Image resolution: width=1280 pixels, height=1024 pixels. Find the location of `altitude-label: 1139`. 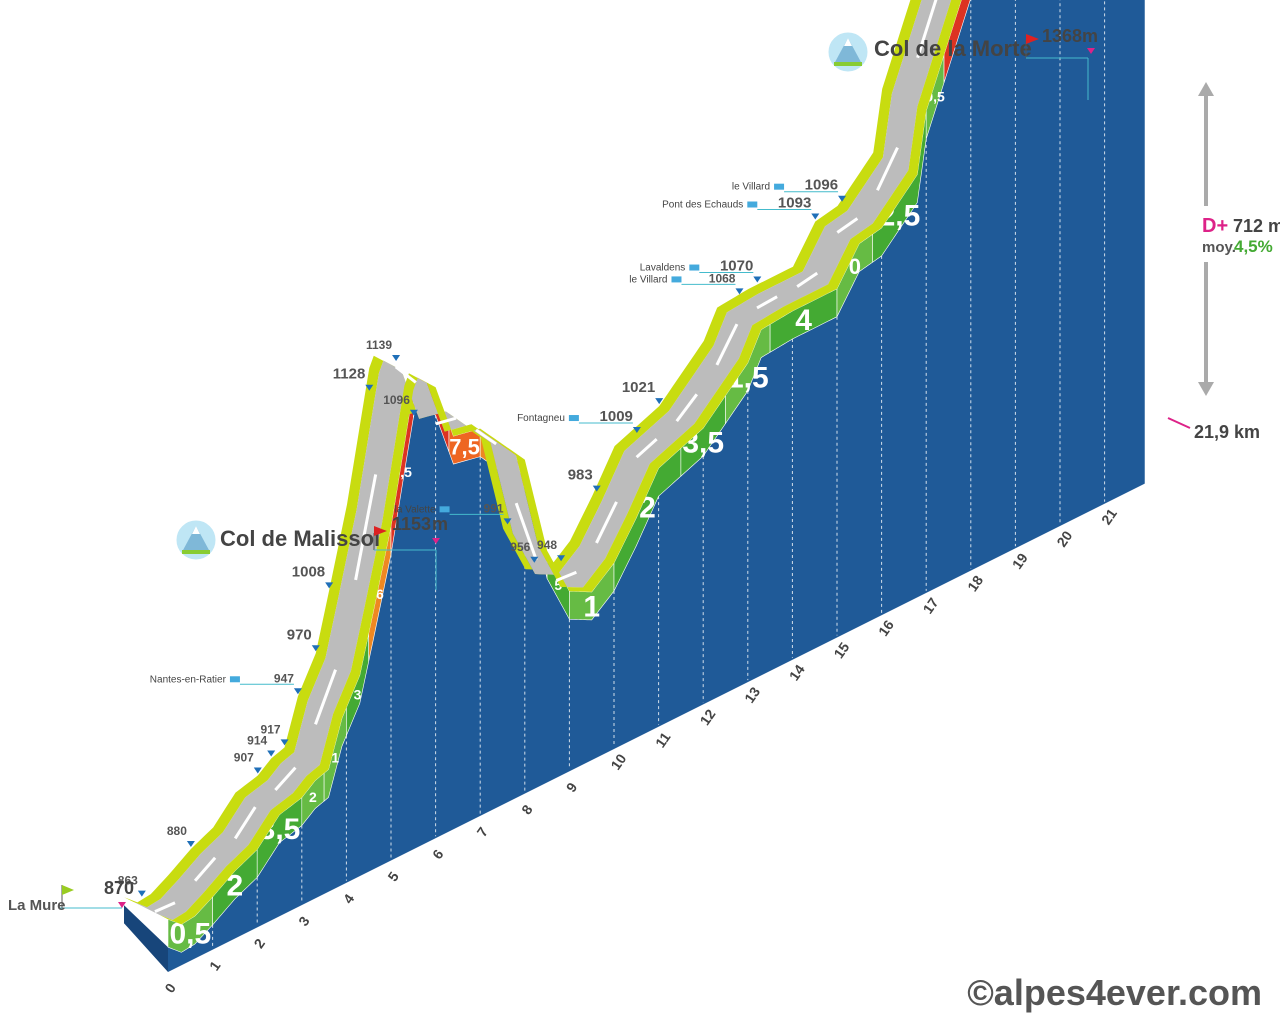

altitude-label: 1139 is located at coordinates (379, 345).